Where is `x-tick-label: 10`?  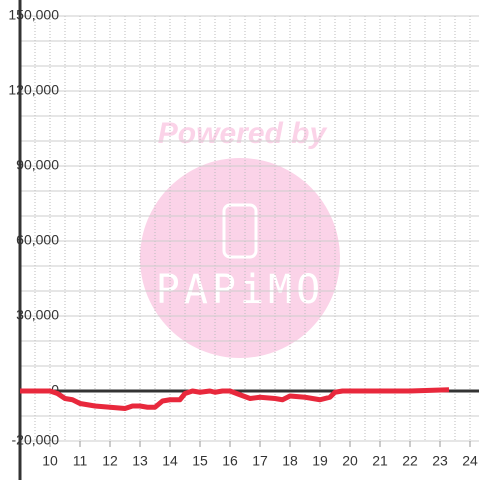
x-tick-label: 10 is located at coordinates (50, 461).